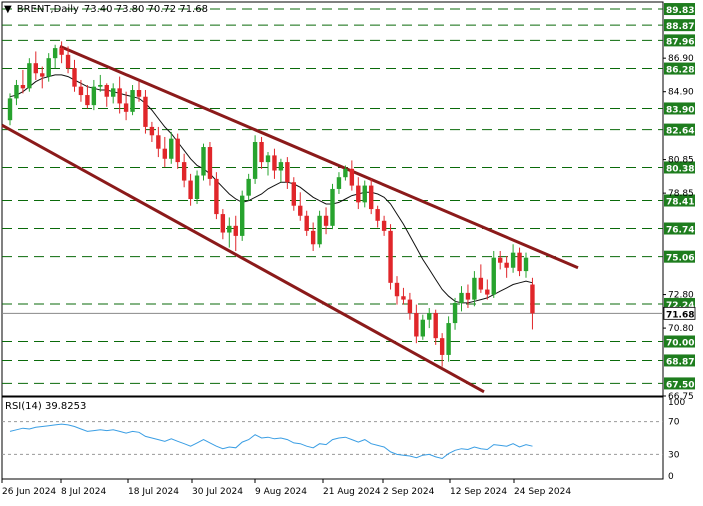 This screenshot has height=506, width=703. I want to click on level-tag: 76.74, so click(679, 229).